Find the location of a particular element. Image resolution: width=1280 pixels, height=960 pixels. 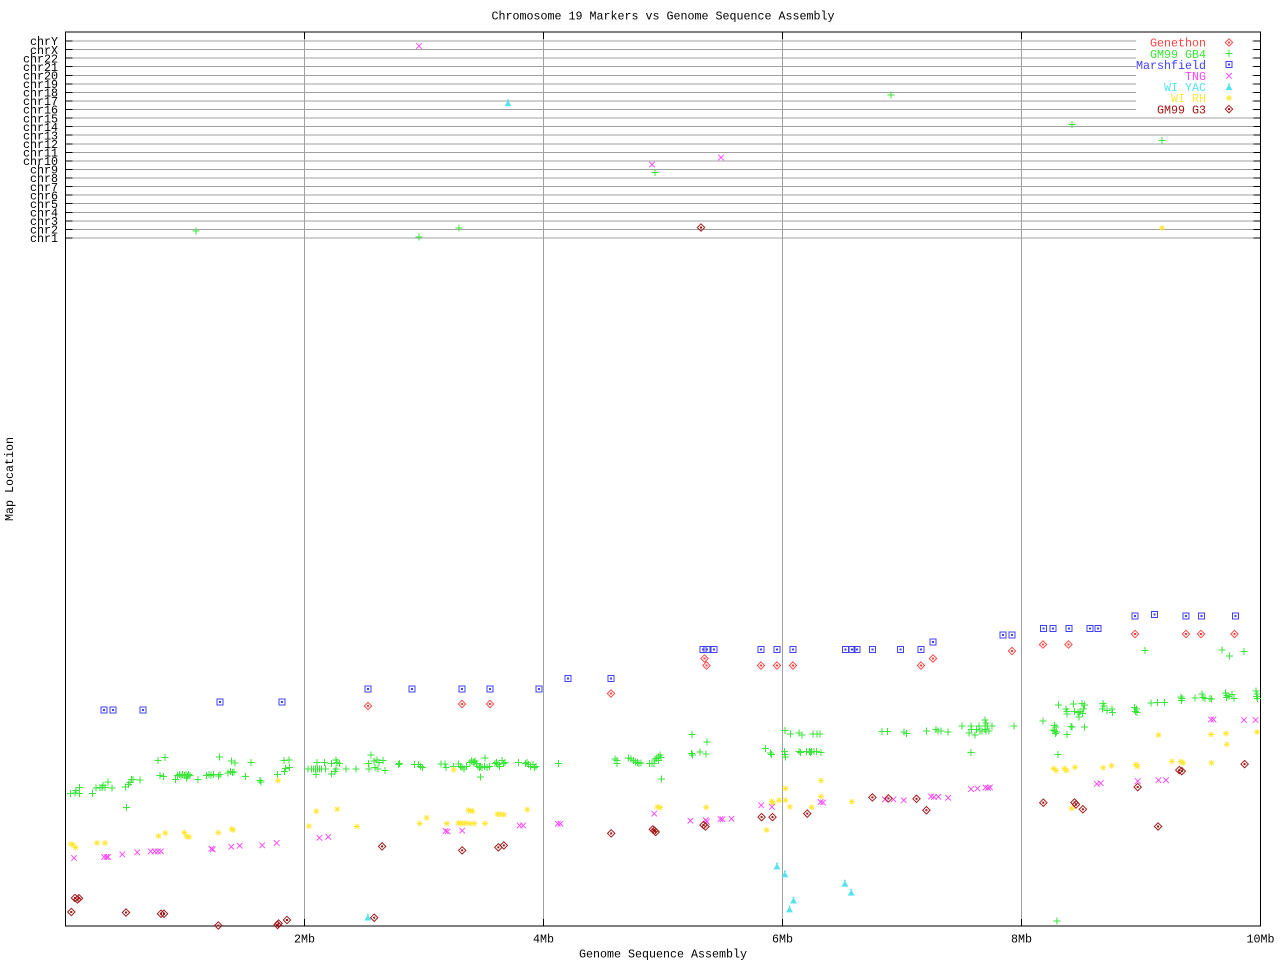

svg-text: chr11 is located at coordinates (40, 154).